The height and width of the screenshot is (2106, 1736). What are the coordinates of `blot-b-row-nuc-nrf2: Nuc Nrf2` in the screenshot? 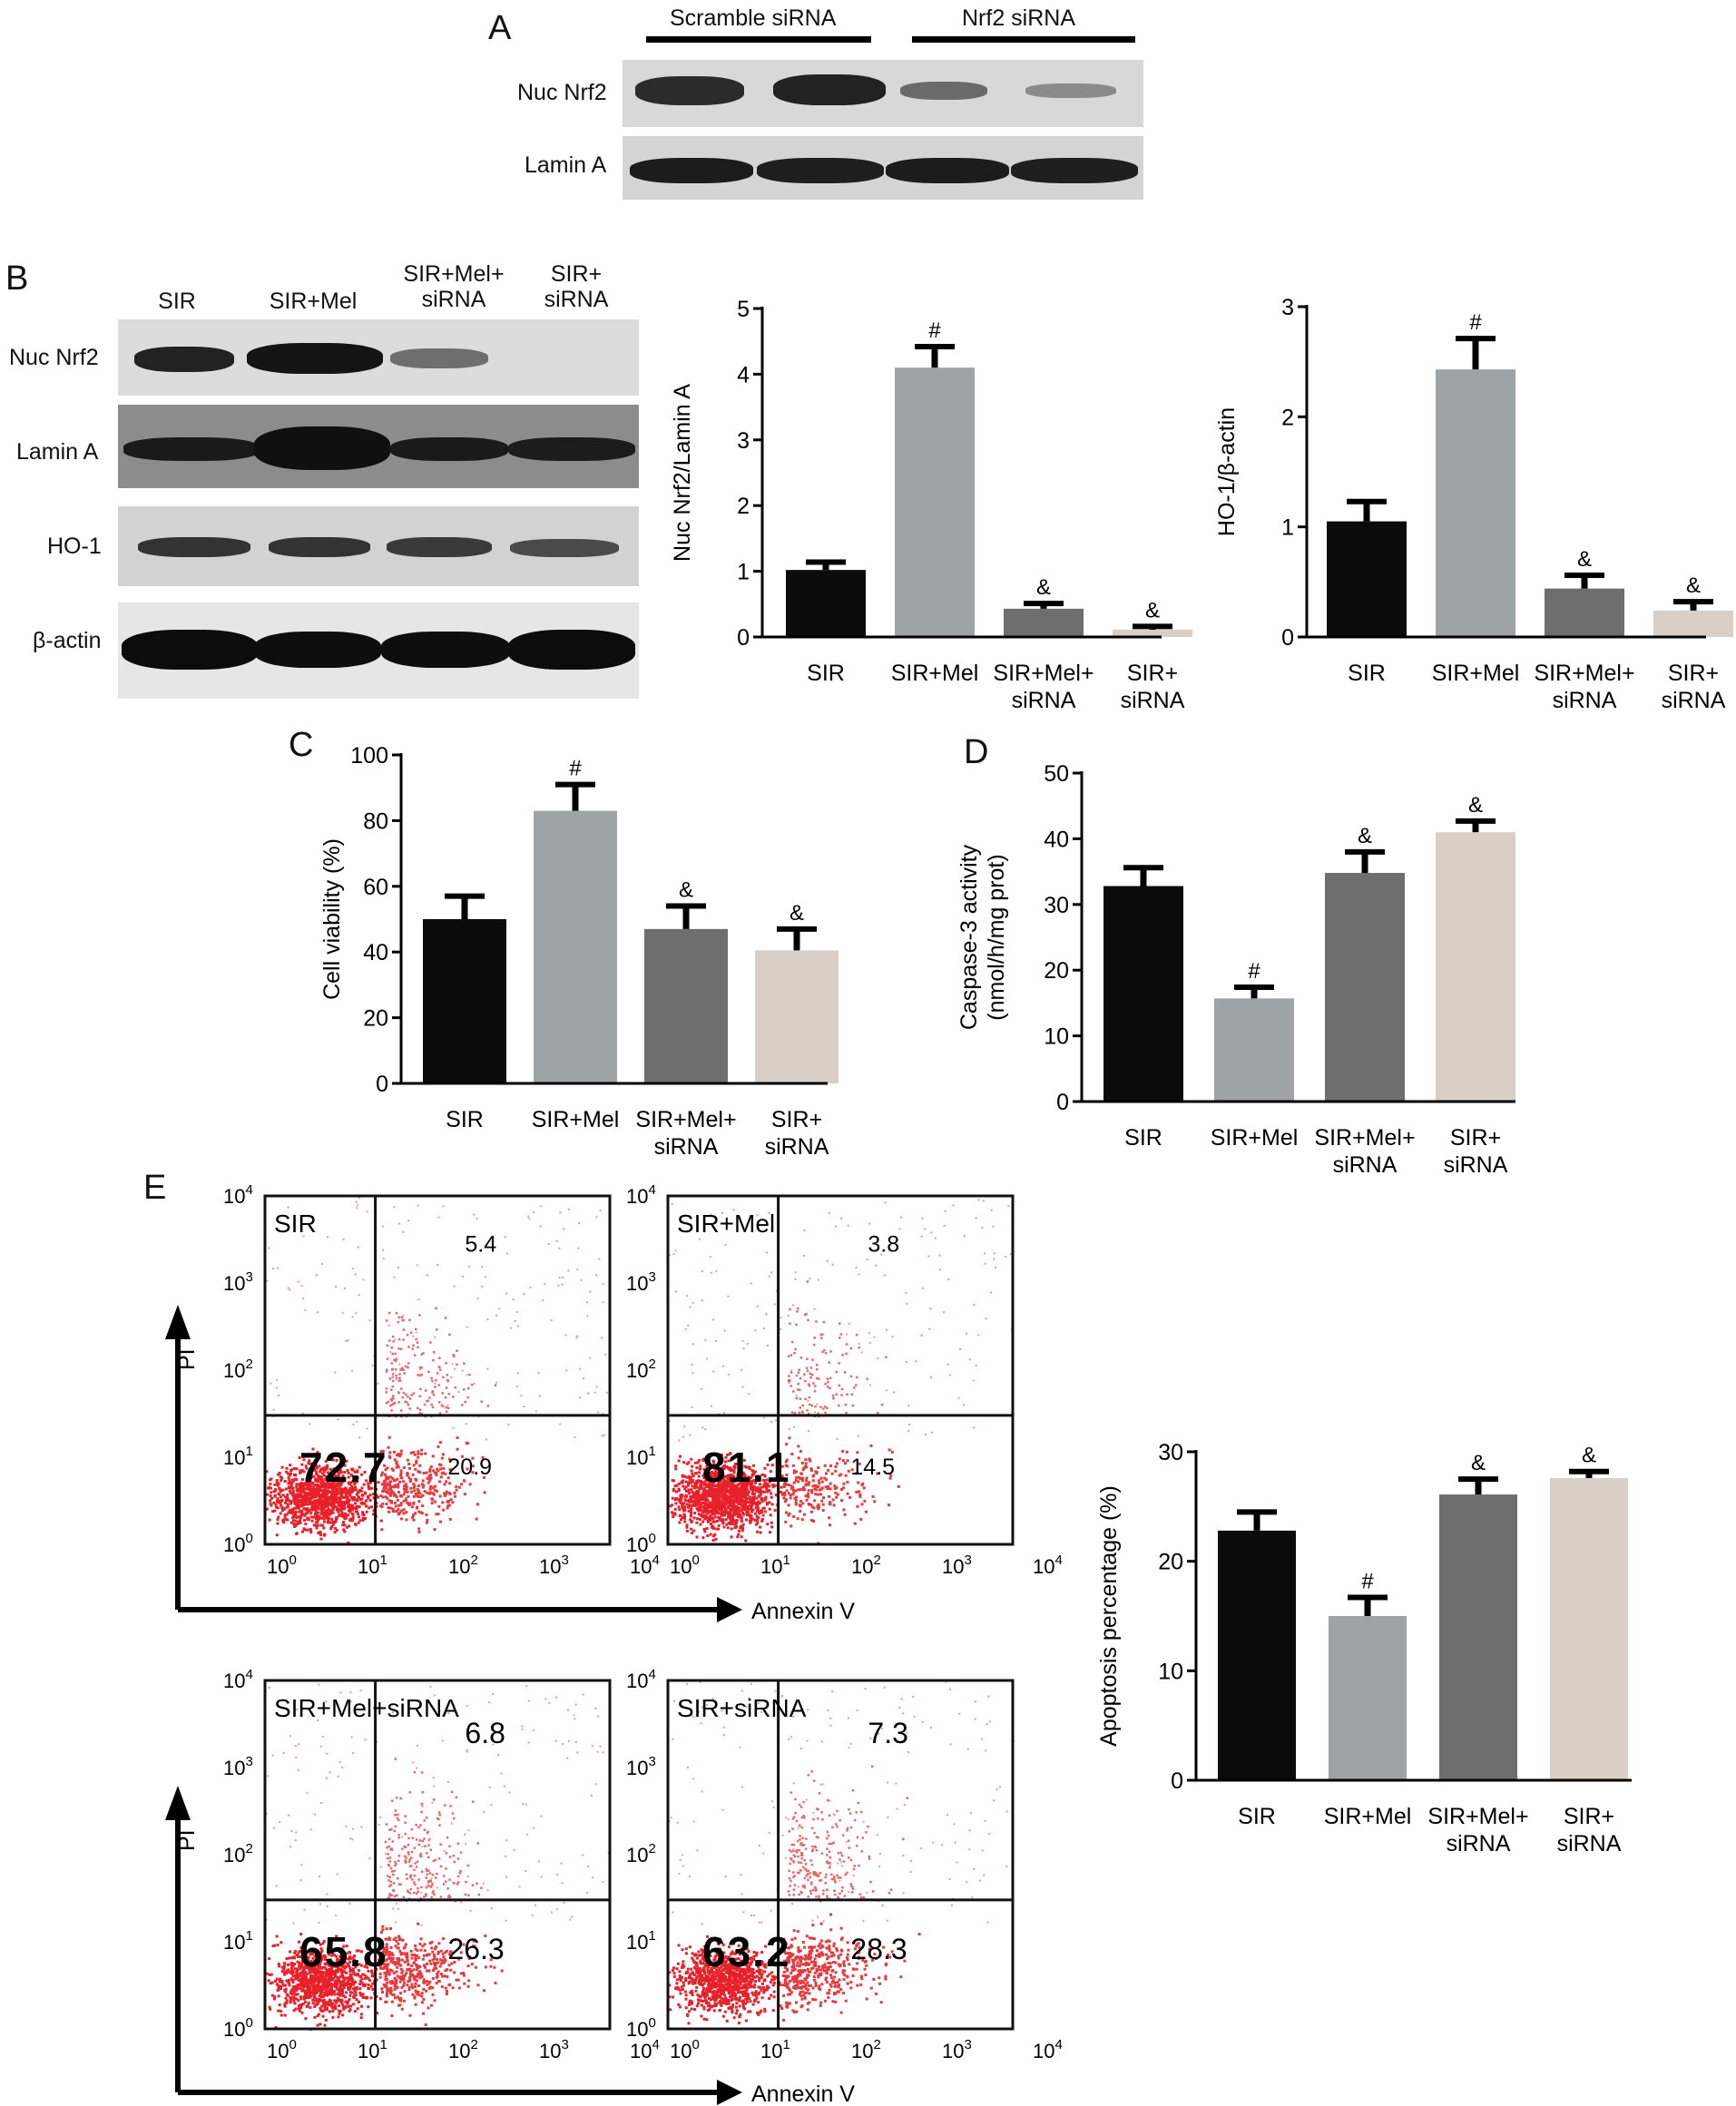 It's located at (54, 357).